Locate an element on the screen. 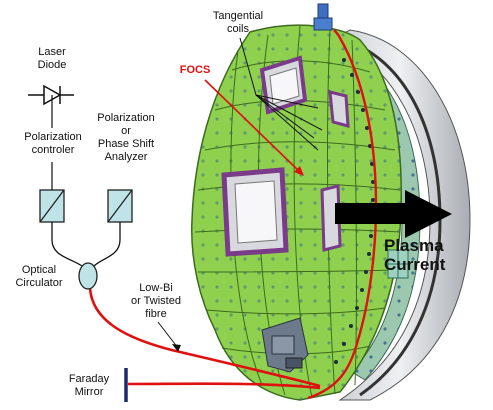  optical-circulator-label-line-1: Optical is located at coordinates (39, 270).